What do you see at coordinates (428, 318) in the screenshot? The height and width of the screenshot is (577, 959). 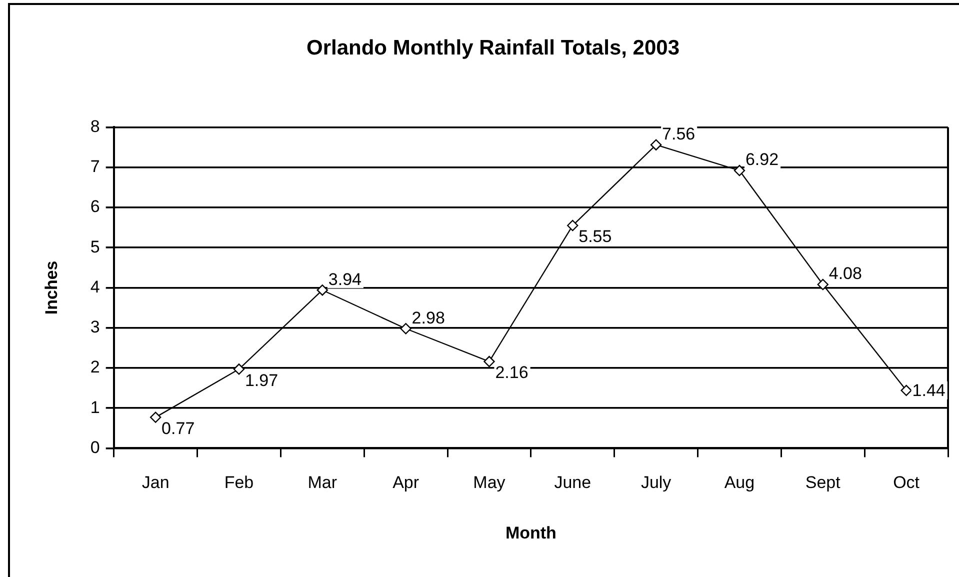 I see `data-label: 2.98` at bounding box center [428, 318].